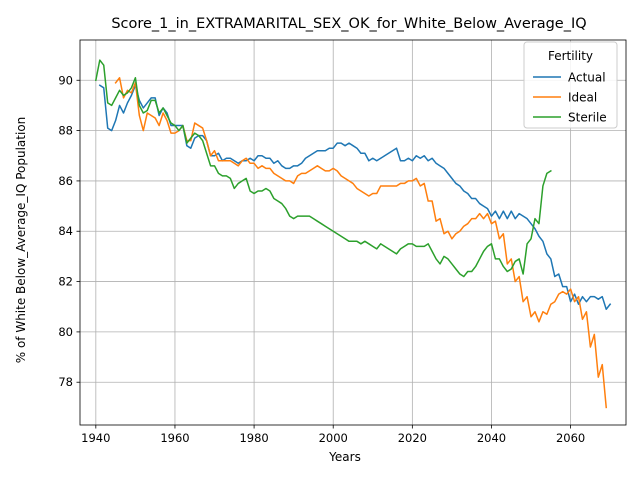  Describe the element at coordinates (253, 438) in the screenshot. I see `x-tick-label: 1980` at that location.